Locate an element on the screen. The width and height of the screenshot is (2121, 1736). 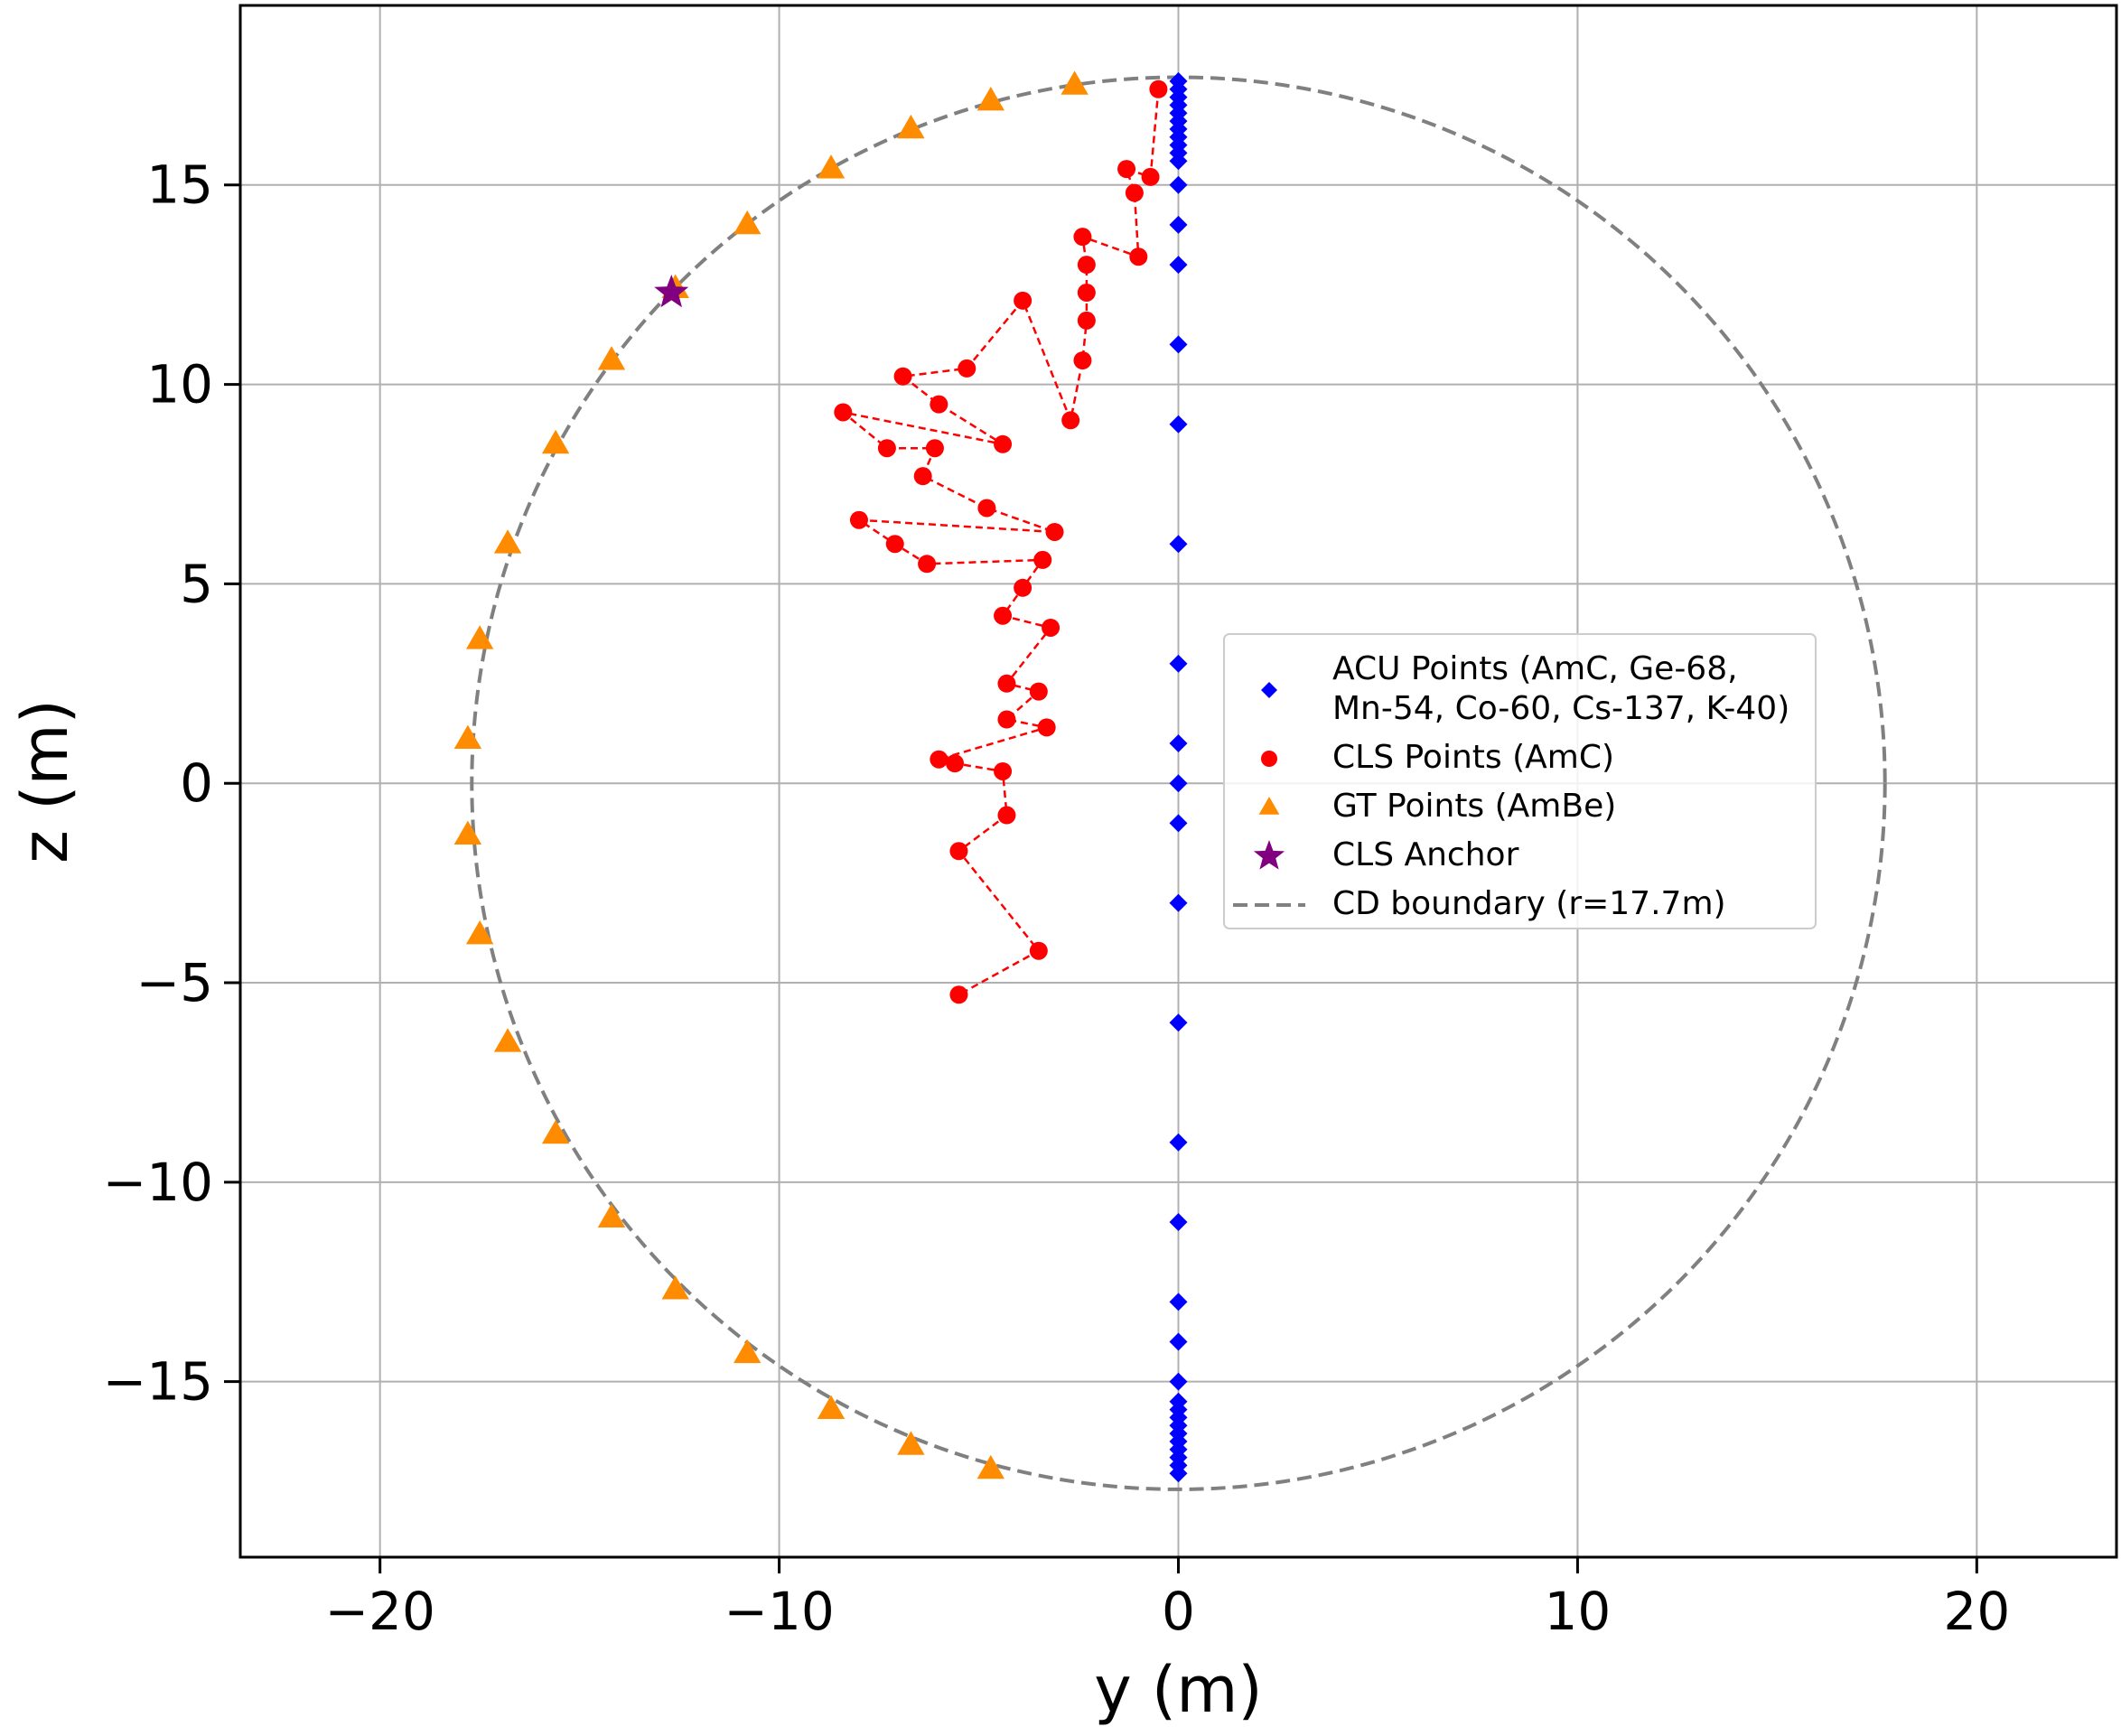
cls-connecting-line is located at coordinates (1001, 542).